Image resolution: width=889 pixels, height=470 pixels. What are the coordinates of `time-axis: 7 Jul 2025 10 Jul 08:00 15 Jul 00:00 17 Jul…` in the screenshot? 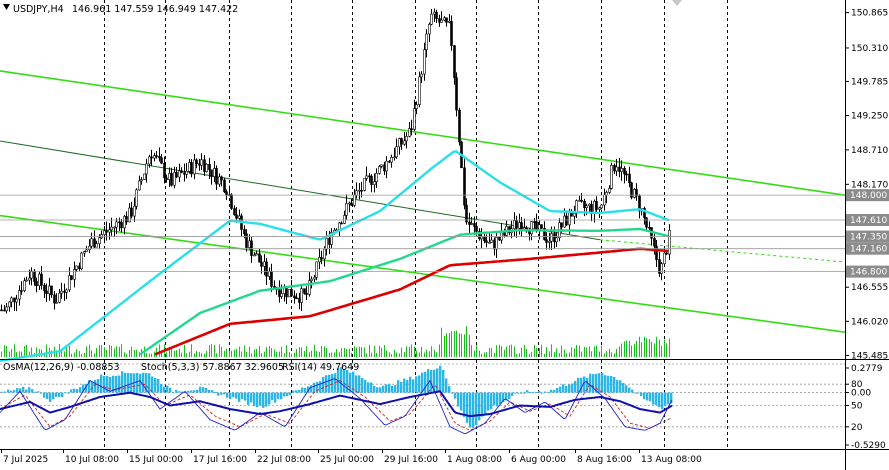 It's located at (351, 457).